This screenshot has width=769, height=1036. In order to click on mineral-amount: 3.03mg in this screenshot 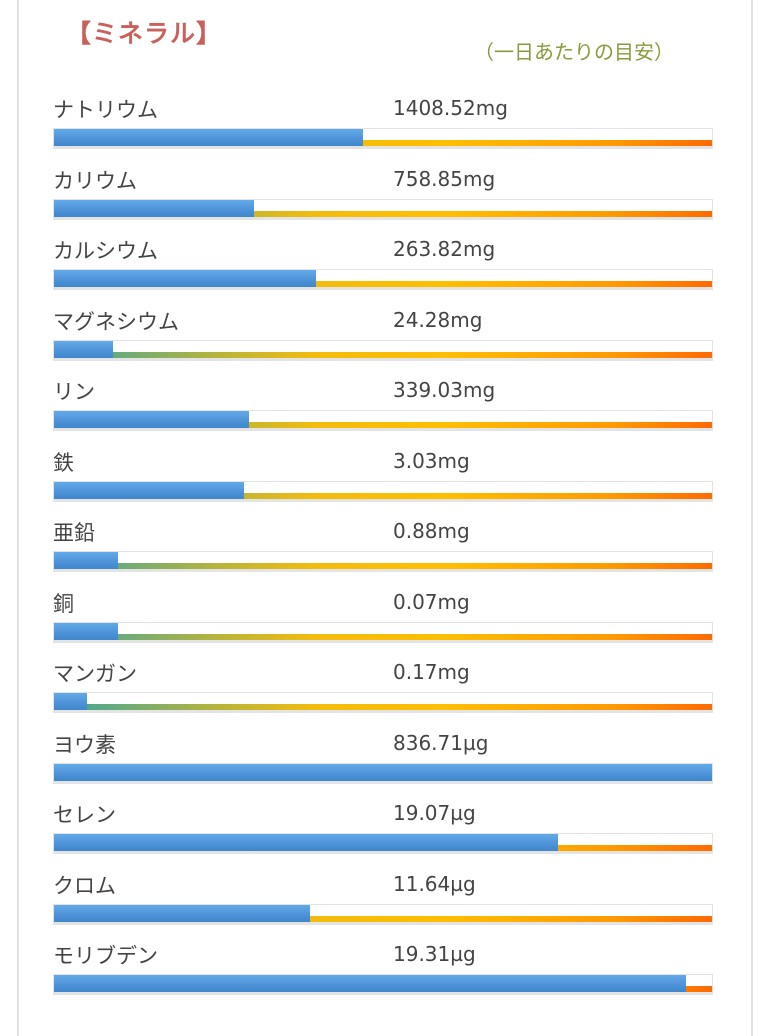, I will do `click(431, 460)`.